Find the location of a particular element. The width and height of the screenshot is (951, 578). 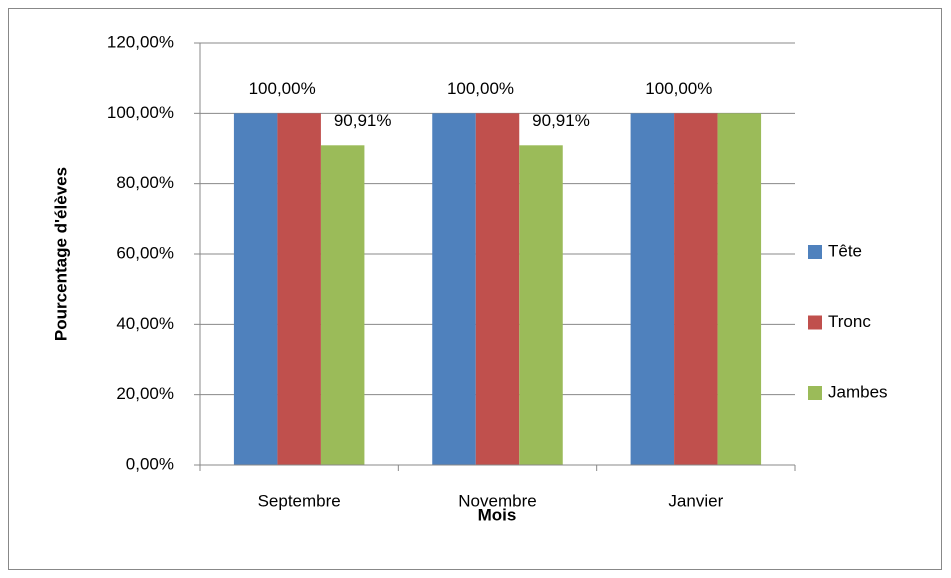

y-tick-label: 40,00% is located at coordinates (145, 323).